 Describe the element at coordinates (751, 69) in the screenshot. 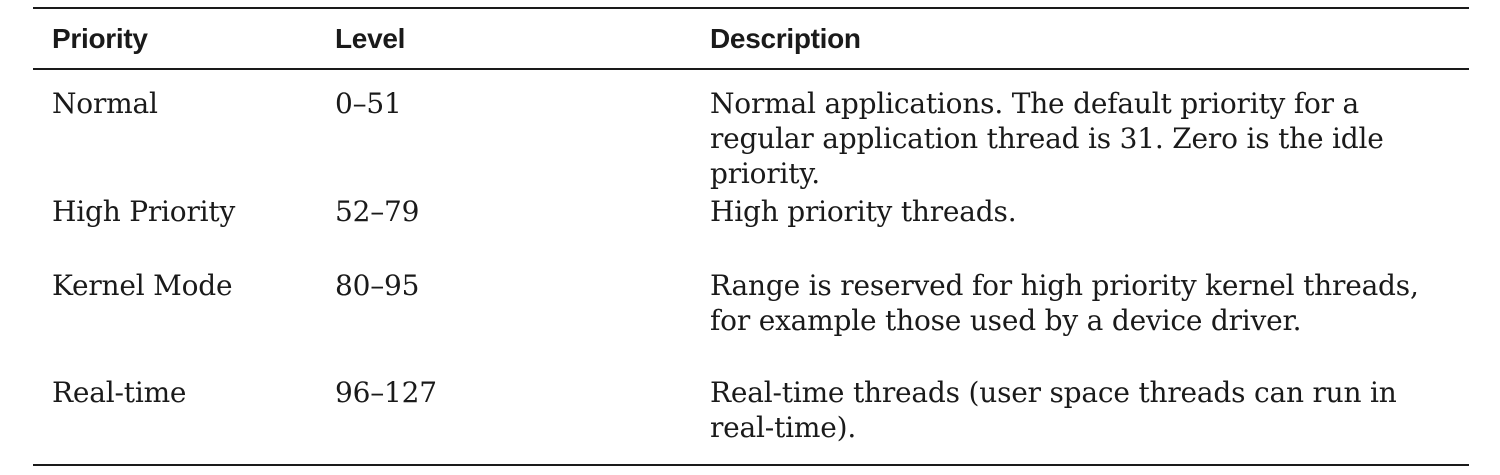

I see `table-header-rule` at that location.